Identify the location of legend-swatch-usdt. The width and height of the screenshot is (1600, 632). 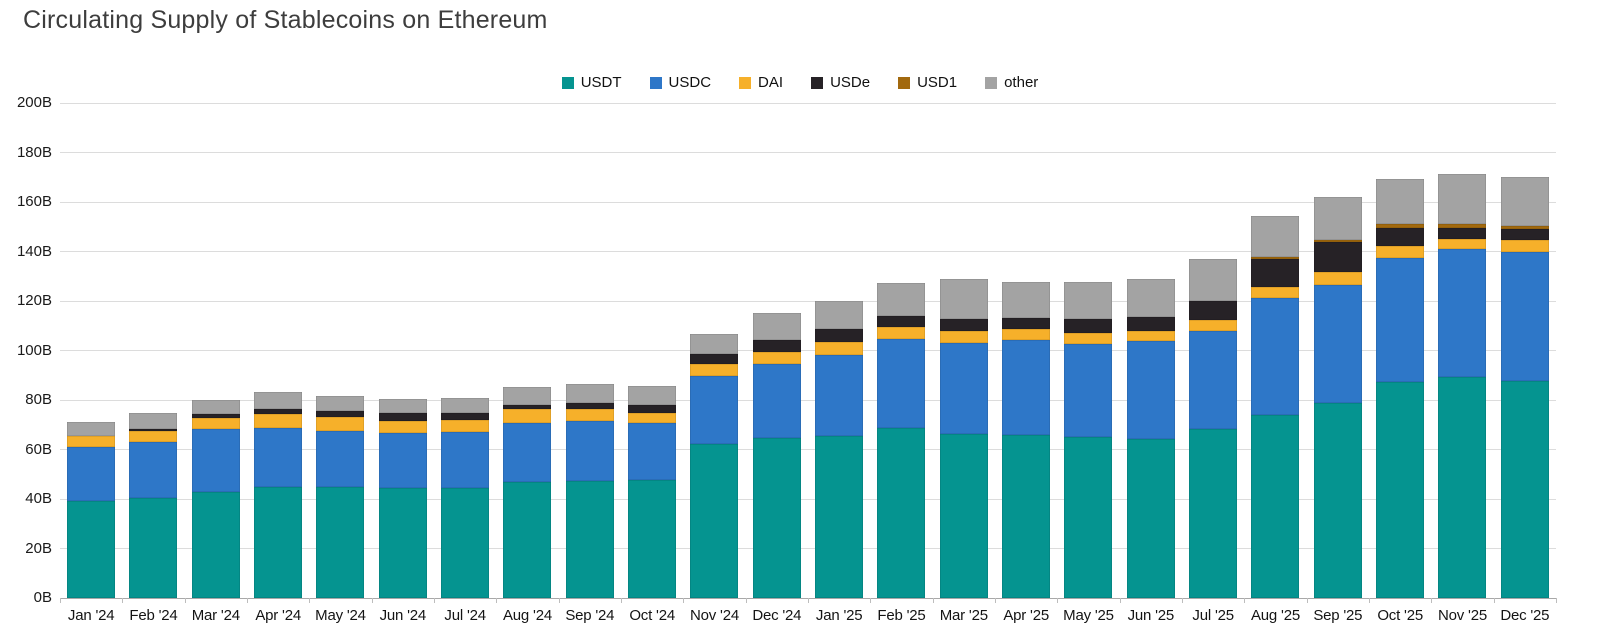
(567, 82).